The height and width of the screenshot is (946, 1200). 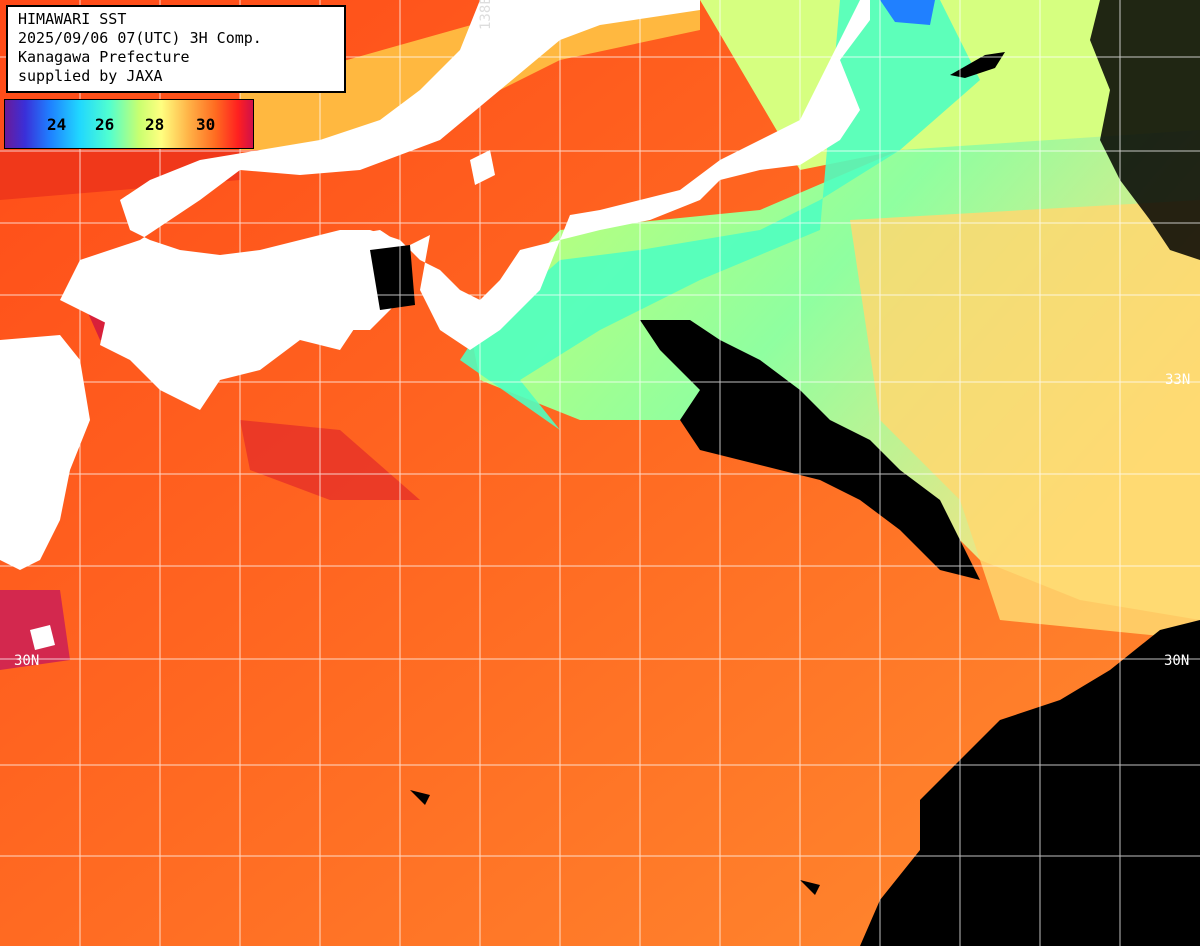 What do you see at coordinates (129, 124) in the screenshot?
I see `temperature-legend: 24 26 28 30` at bounding box center [129, 124].